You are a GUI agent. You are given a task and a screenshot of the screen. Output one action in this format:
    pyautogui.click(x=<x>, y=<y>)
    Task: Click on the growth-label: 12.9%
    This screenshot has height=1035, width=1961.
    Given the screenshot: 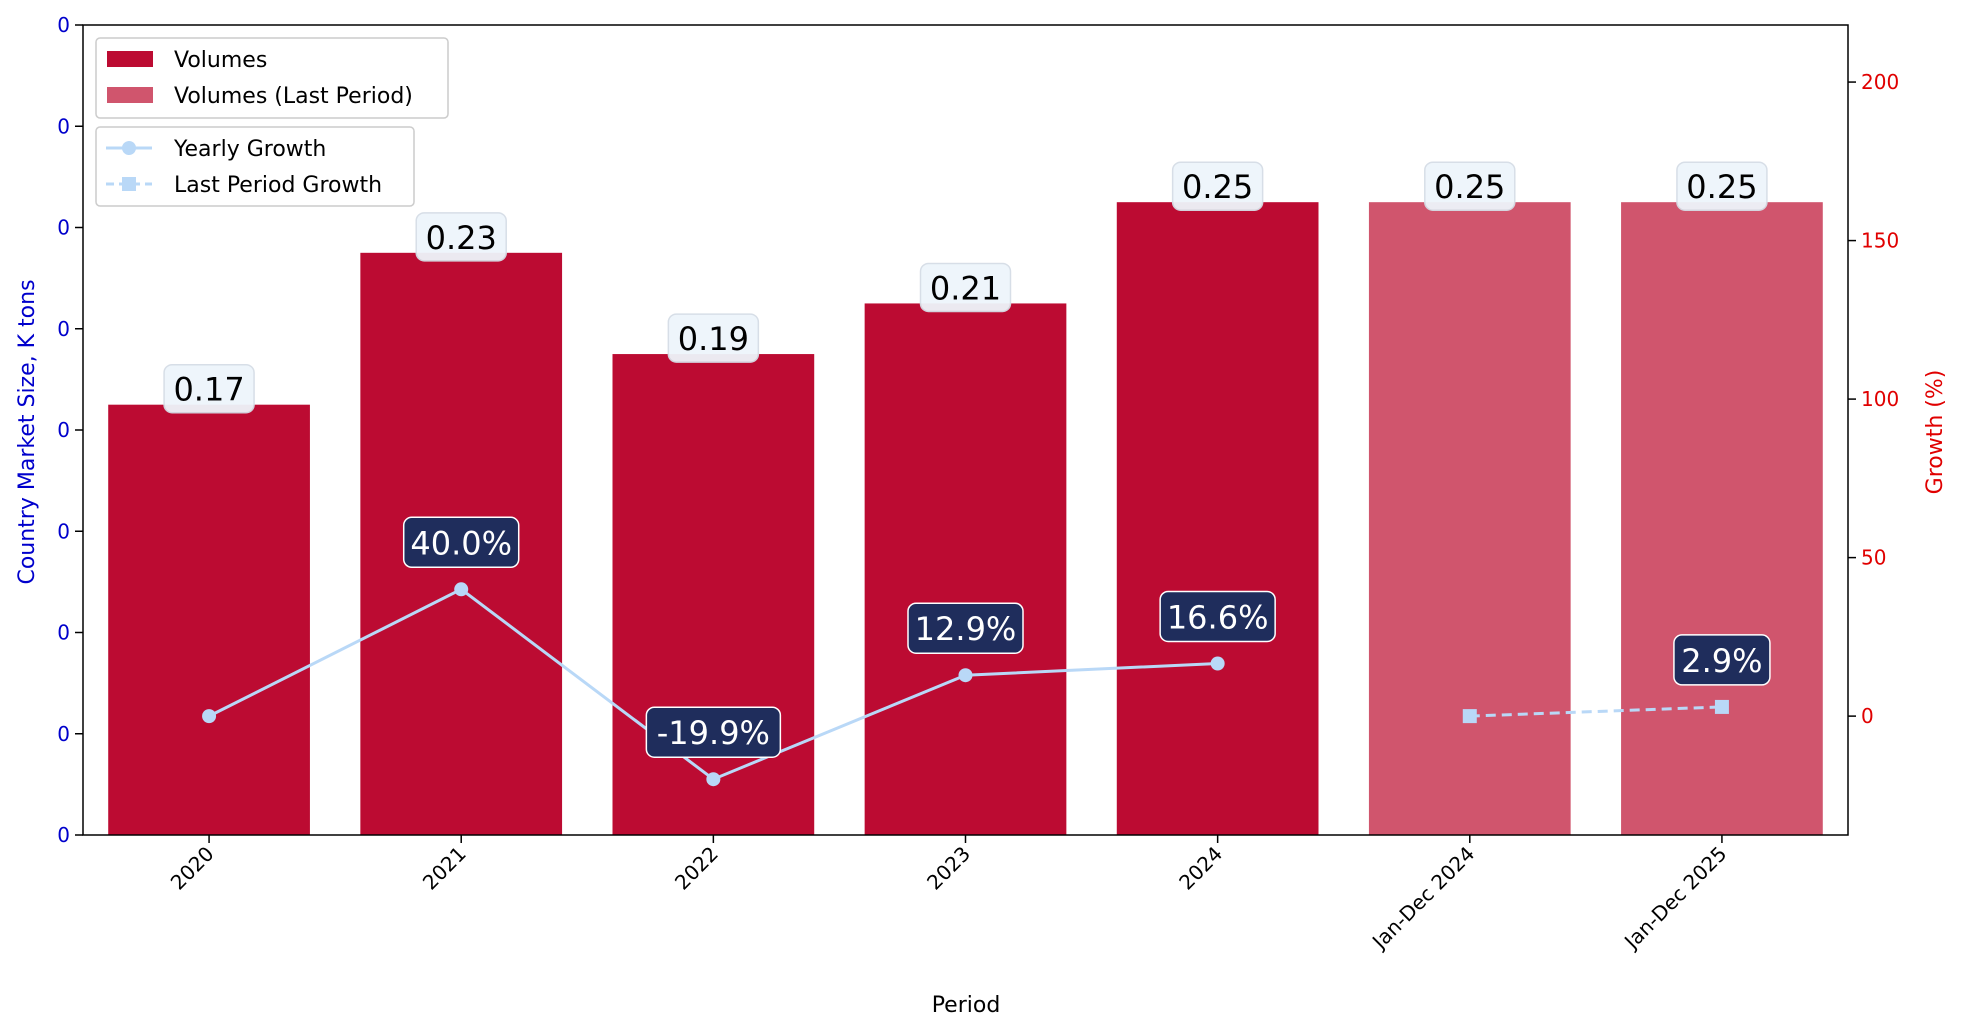 What is the action you would take?
    pyautogui.click(x=966, y=629)
    